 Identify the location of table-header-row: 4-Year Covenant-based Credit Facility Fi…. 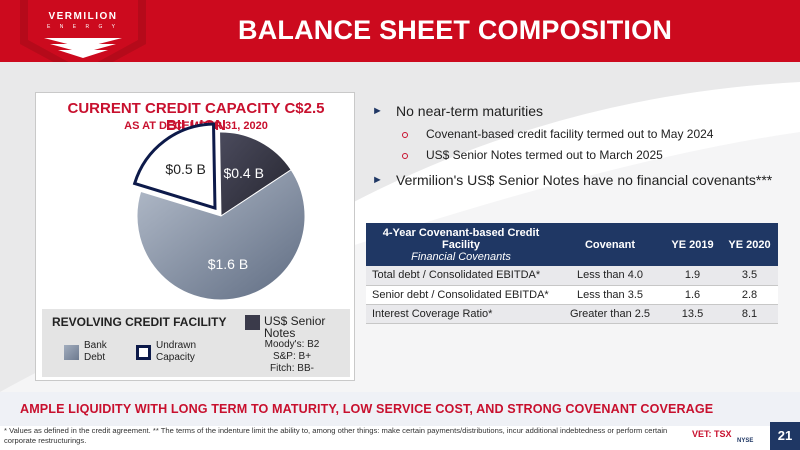
(572, 244).